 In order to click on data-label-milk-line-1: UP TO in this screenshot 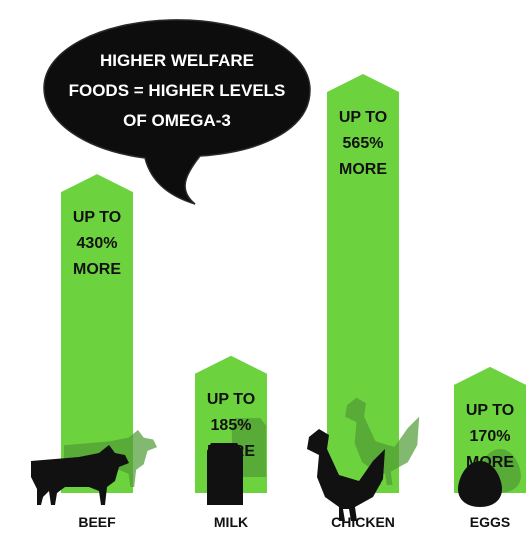, I will do `click(231, 399)`.